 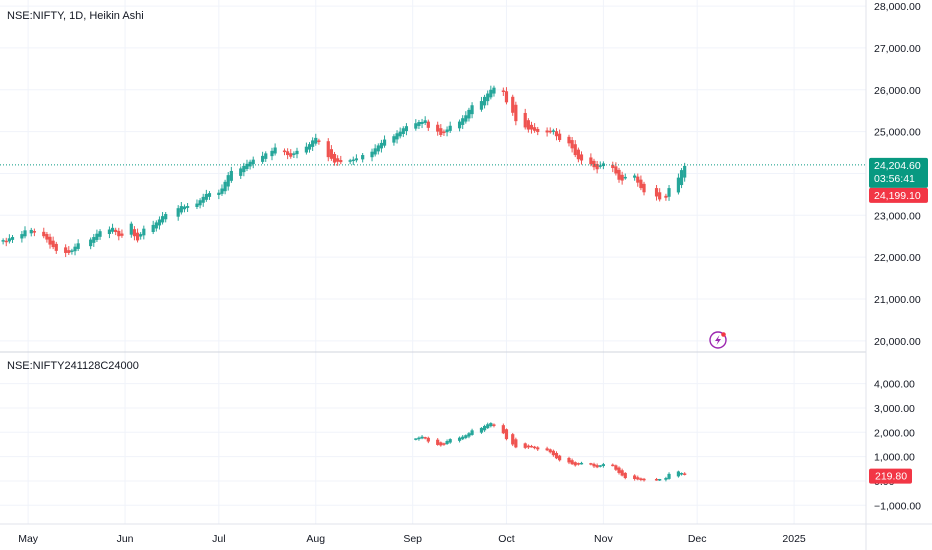 I want to click on xtick-label: Sep, so click(x=412, y=539).